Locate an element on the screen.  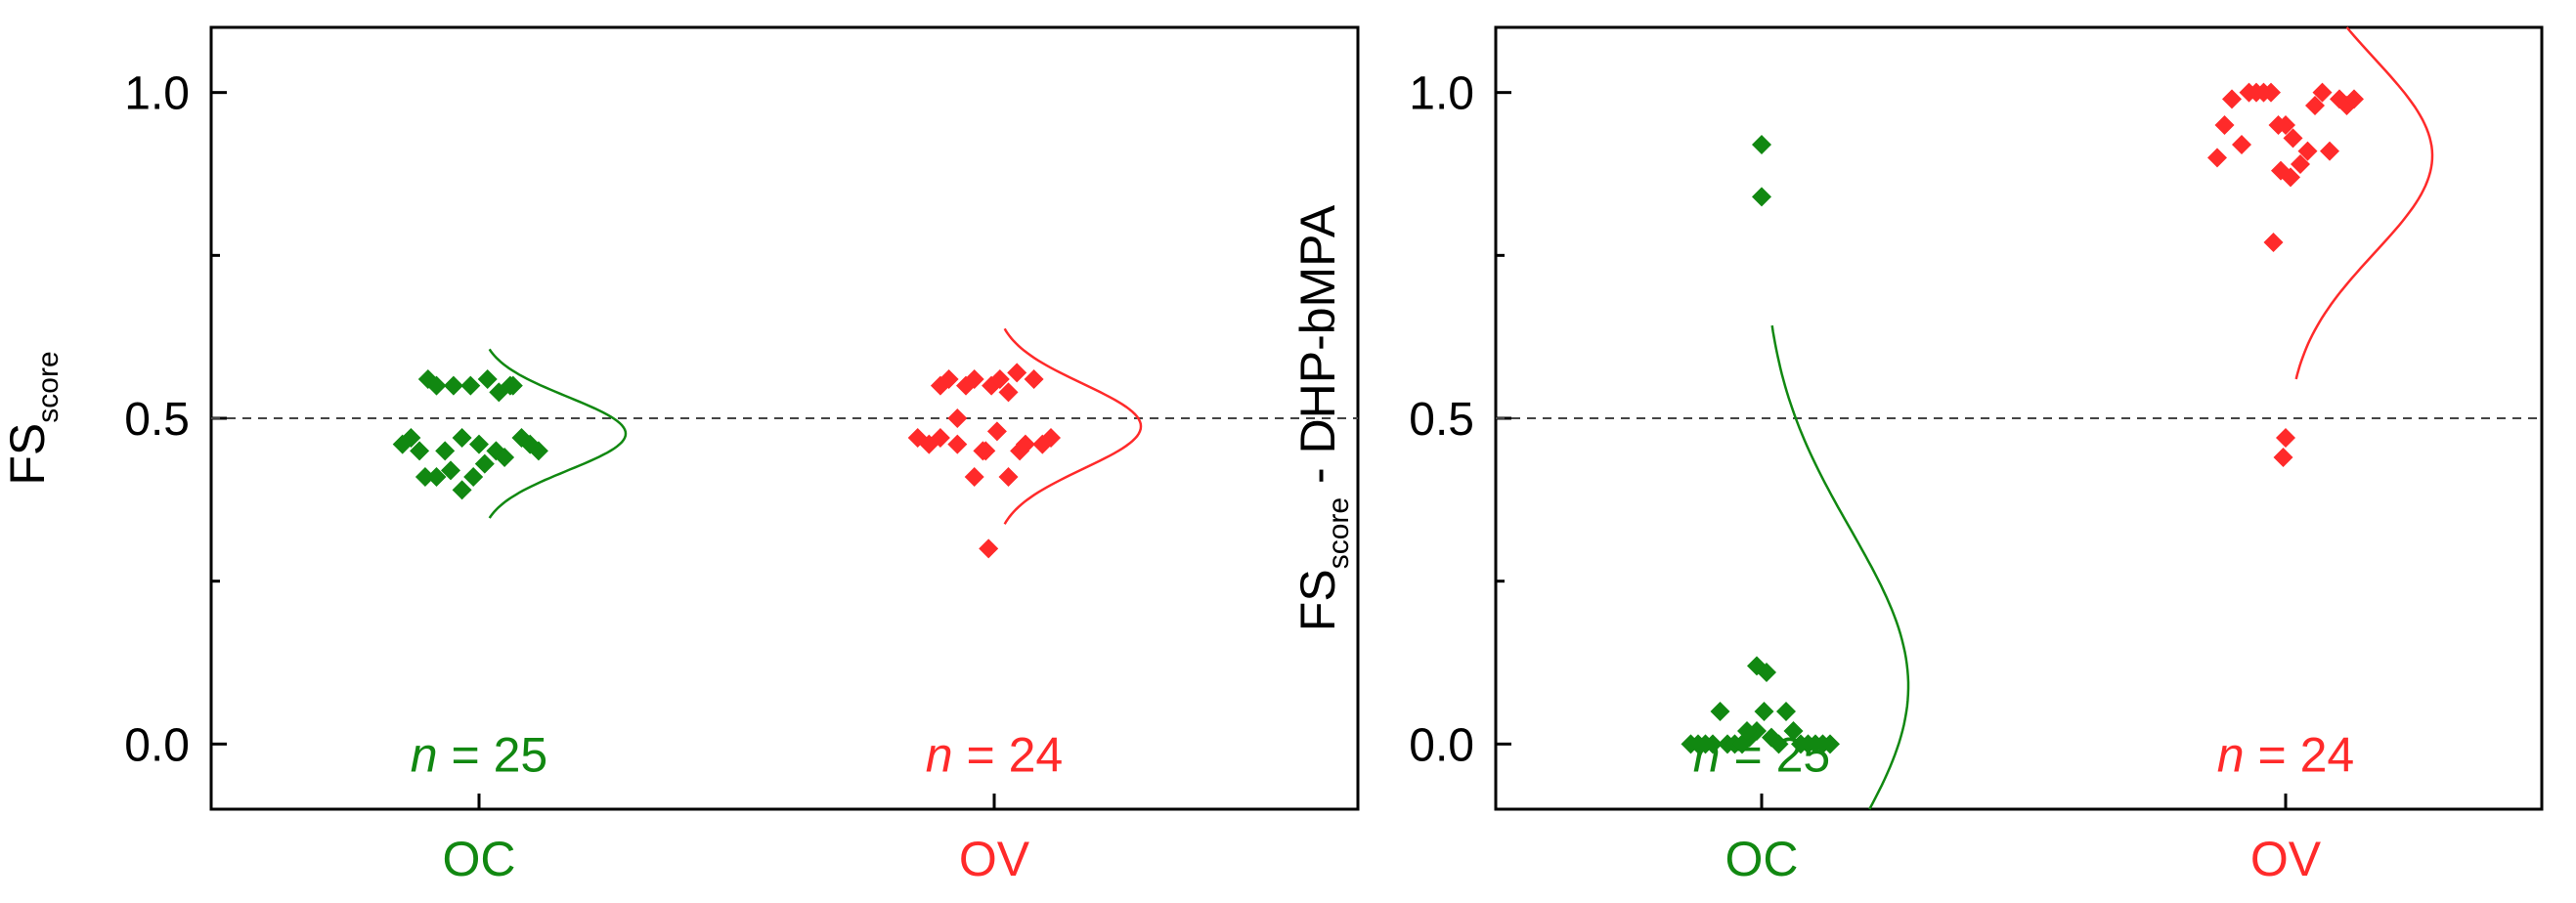
count-label-oc: n = 25 is located at coordinates (479, 754).